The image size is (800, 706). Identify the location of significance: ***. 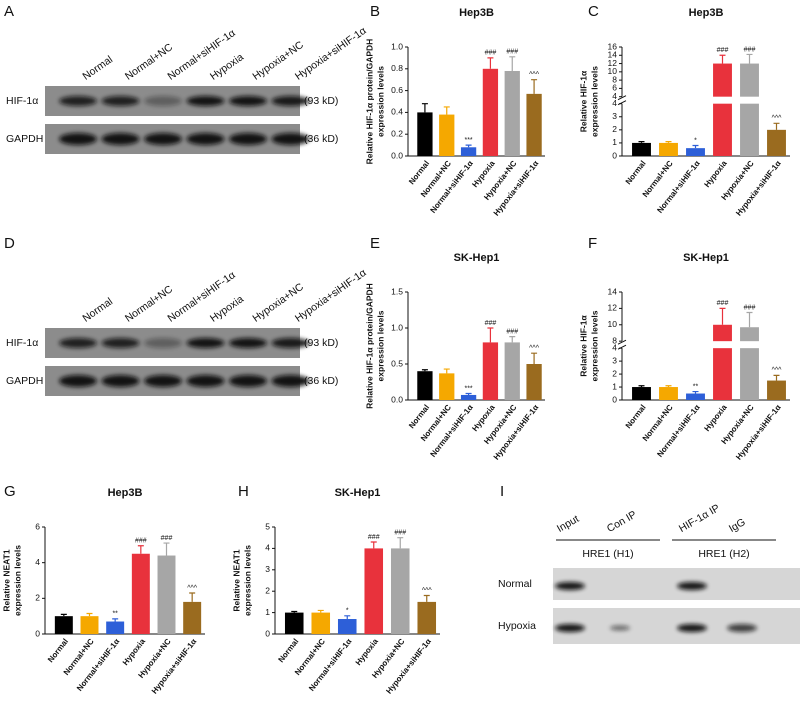
(468, 388).